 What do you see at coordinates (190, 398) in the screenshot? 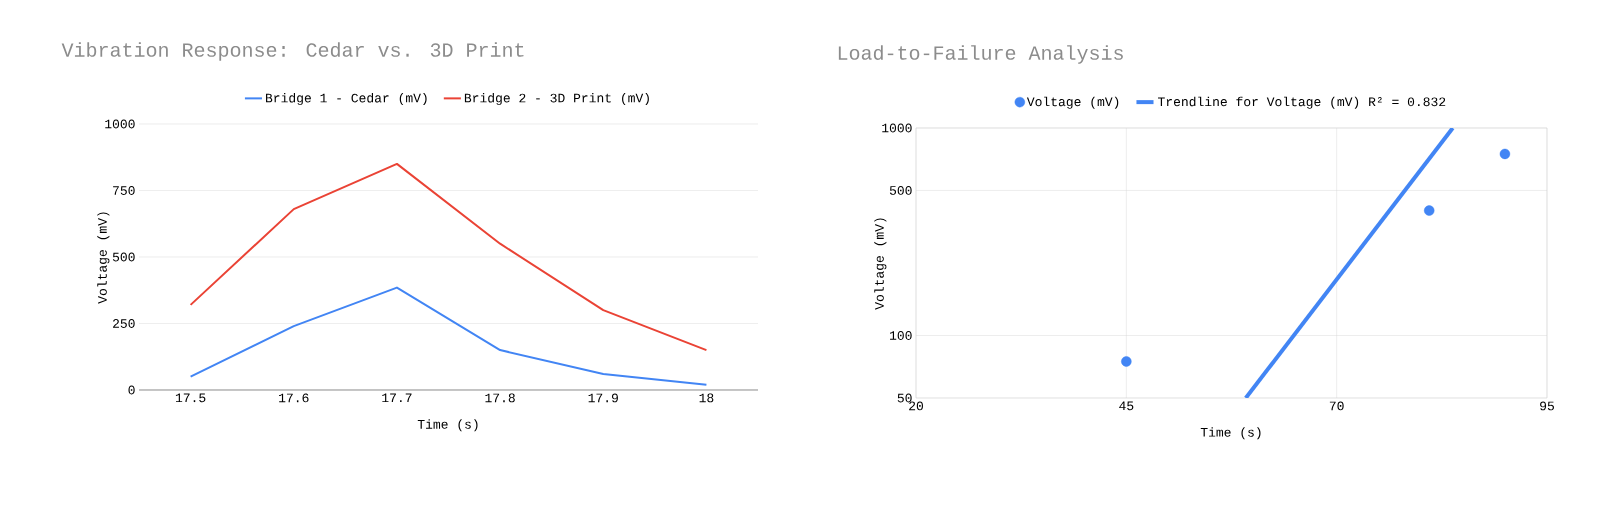
I see `x-tick-label: 17.5` at bounding box center [190, 398].